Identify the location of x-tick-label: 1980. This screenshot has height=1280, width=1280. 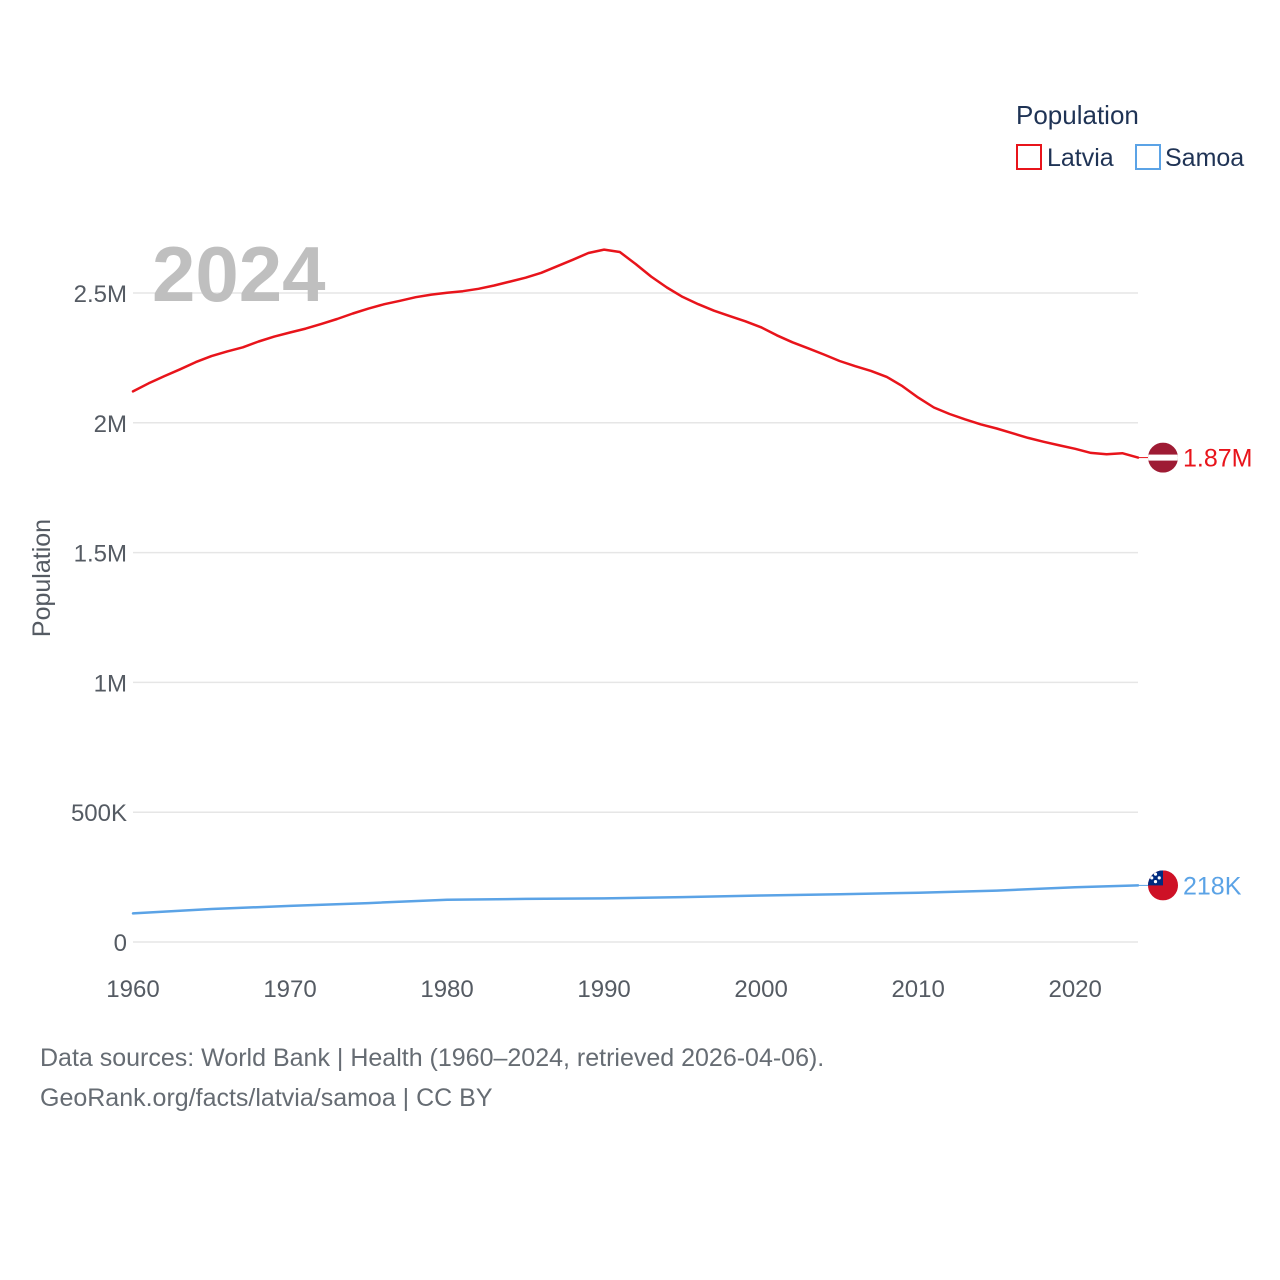
(446, 989).